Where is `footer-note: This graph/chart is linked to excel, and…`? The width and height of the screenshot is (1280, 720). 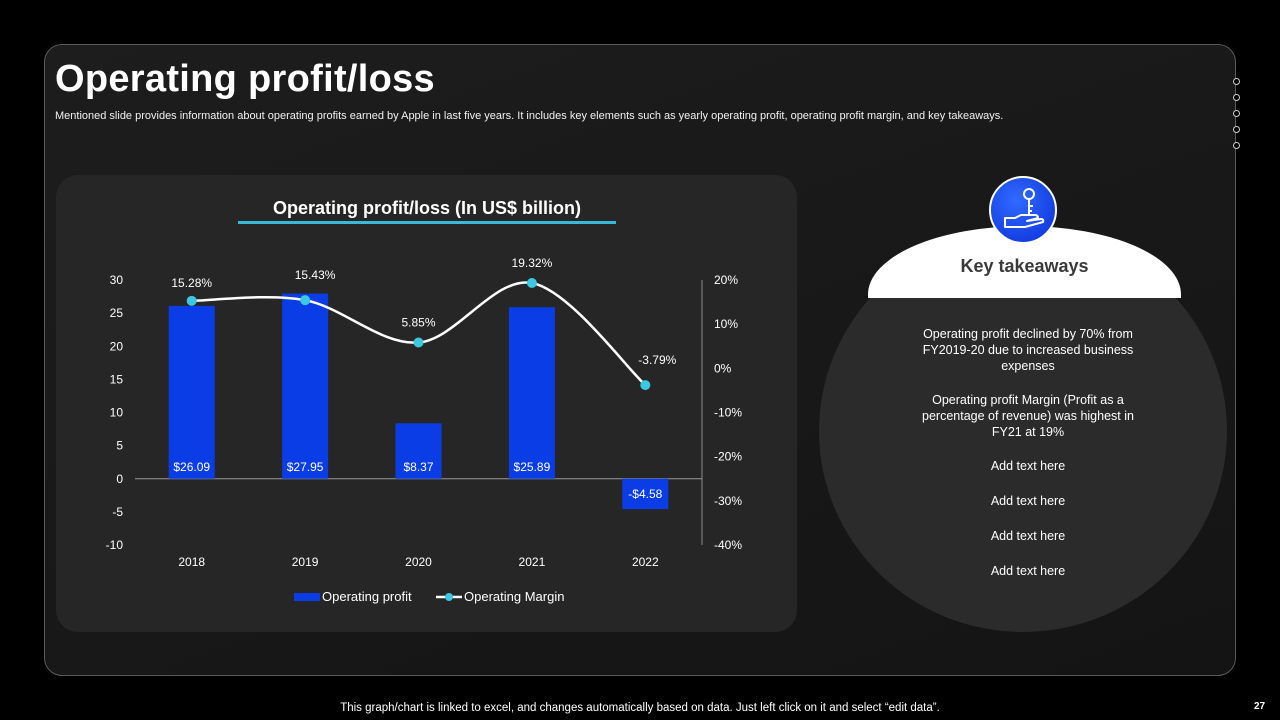
footer-note: This graph/chart is linked to excel, and… is located at coordinates (640, 708).